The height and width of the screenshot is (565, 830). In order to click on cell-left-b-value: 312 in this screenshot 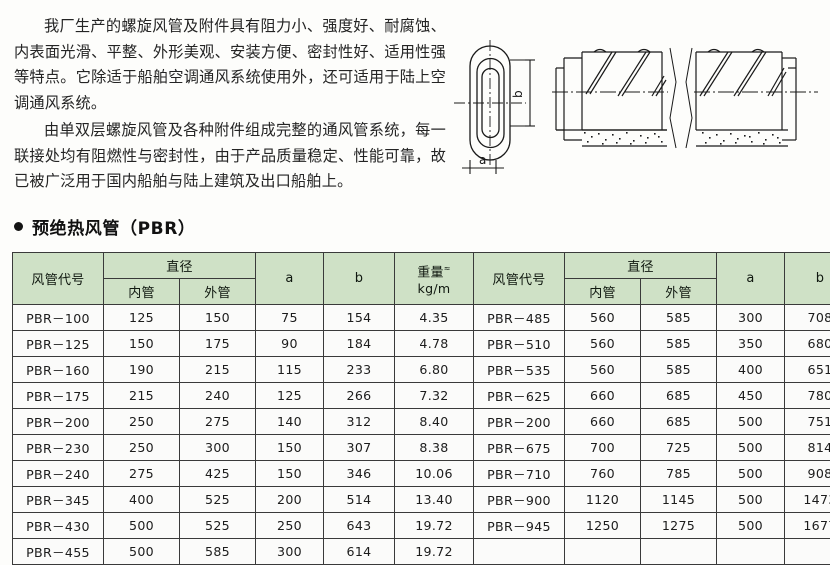, I will do `click(359, 422)`.